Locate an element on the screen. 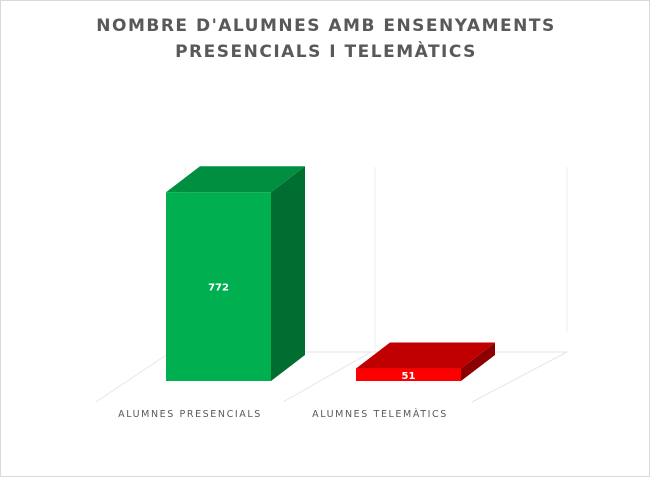  bar-side-telematics is located at coordinates (478, 361).